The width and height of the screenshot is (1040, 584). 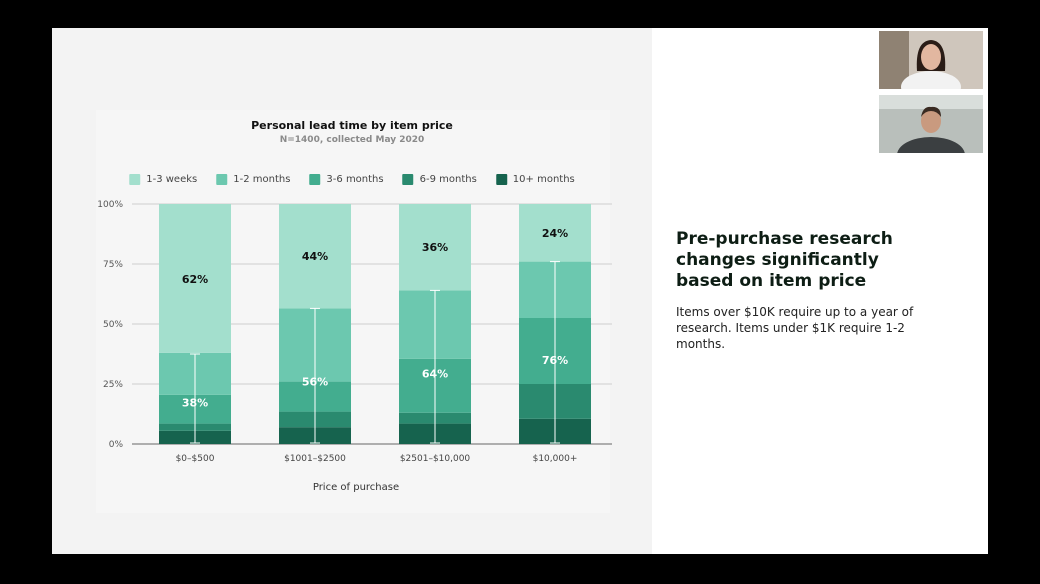 I want to click on data-label-upper: 62%, so click(x=195, y=279).